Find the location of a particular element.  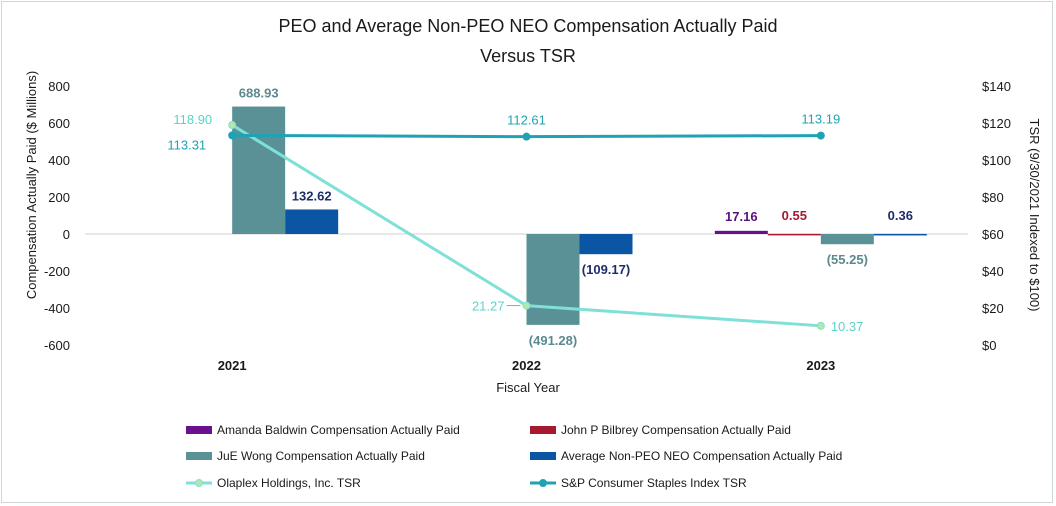

legend-label: Olaplex Holdings, Inc. TSR is located at coordinates (289, 483).